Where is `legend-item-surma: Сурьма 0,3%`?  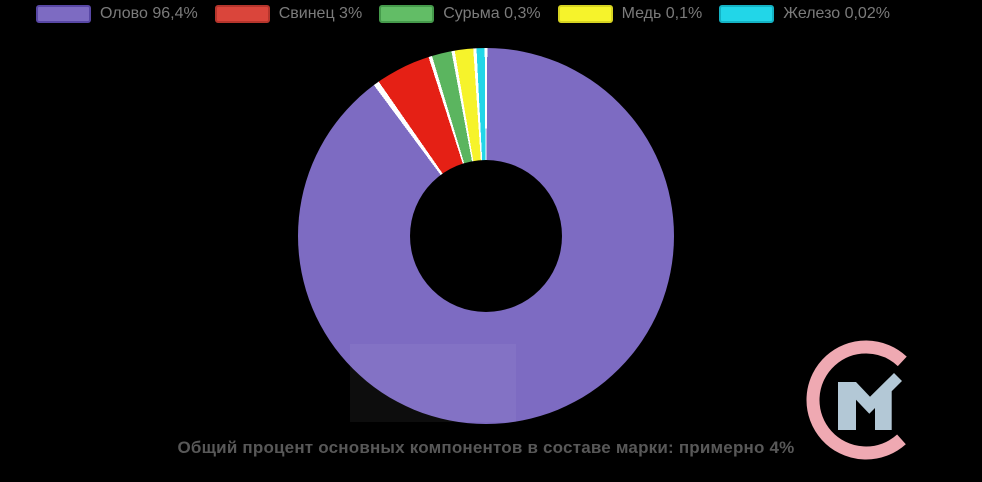
legend-item-surma: Сурьма 0,3% is located at coordinates (460, 14).